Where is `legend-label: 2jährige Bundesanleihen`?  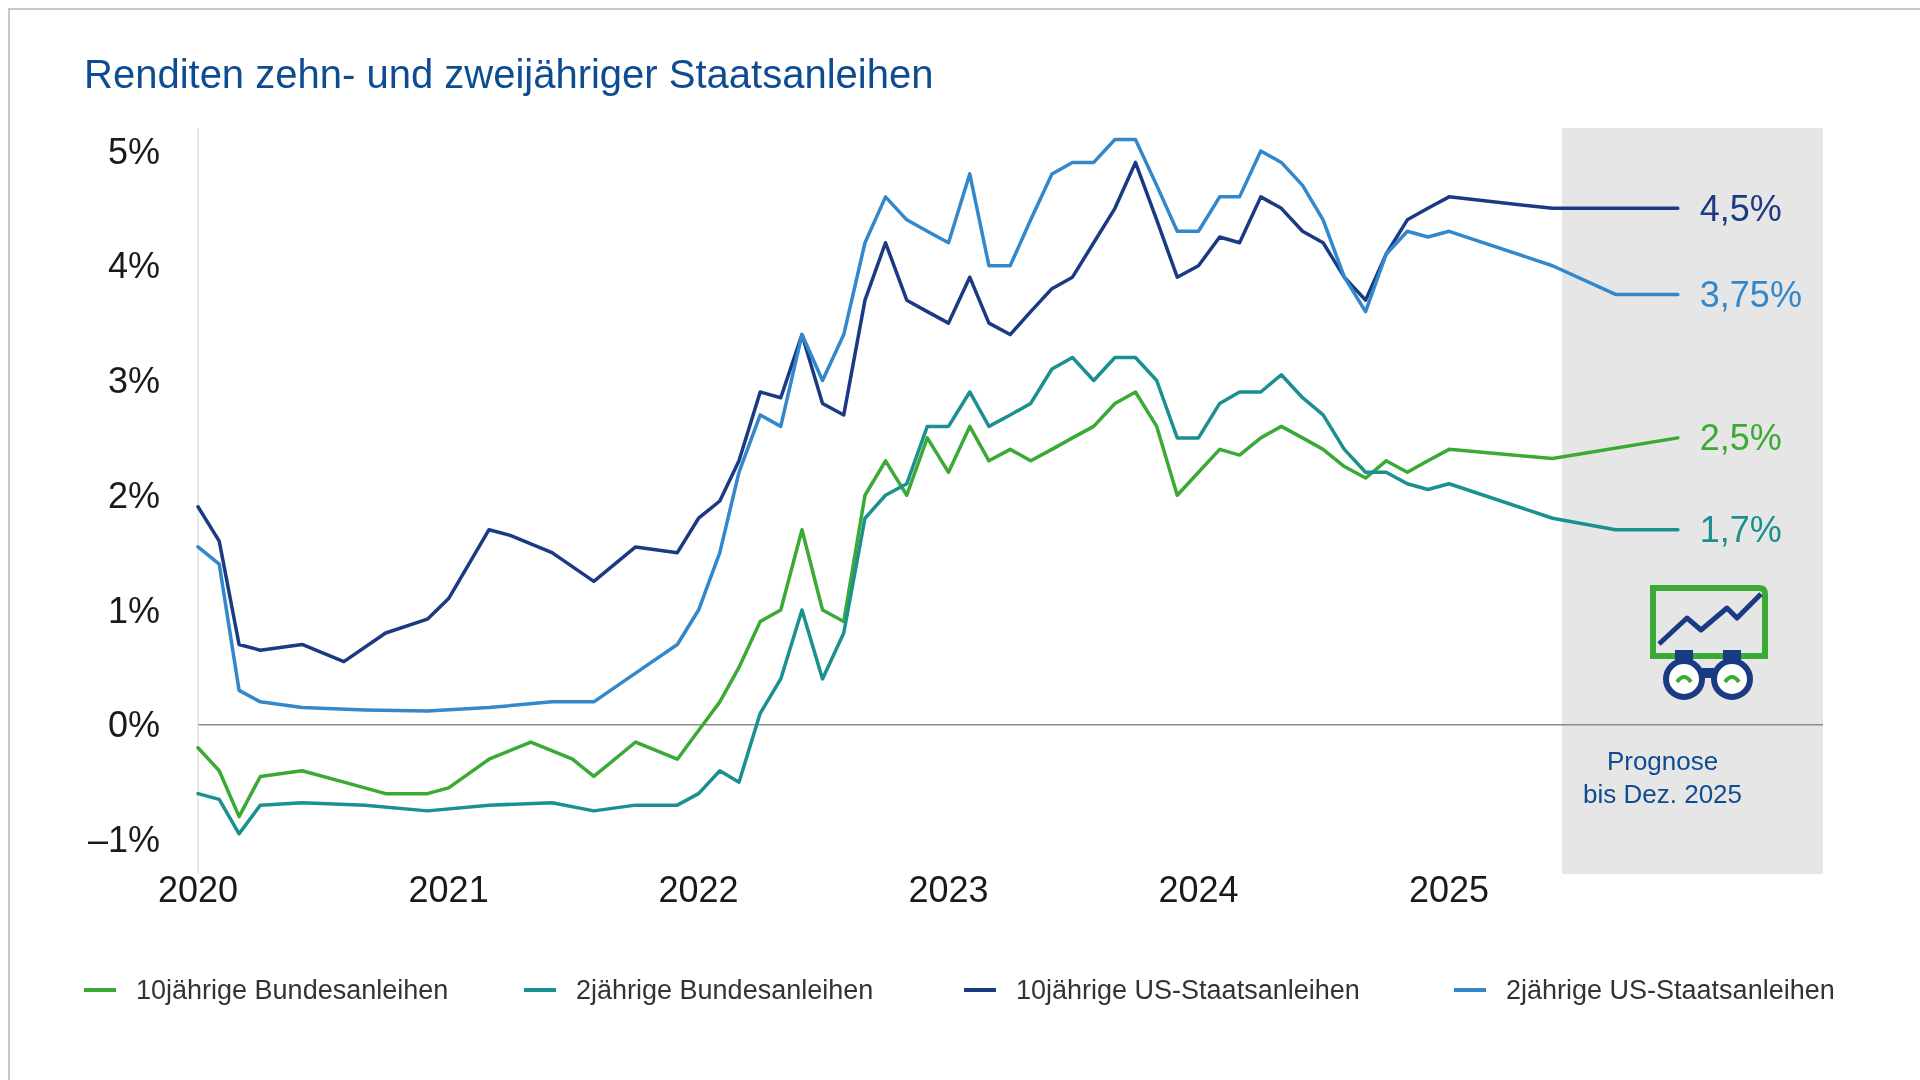
legend-label: 2jährige Bundesanleihen is located at coordinates (725, 990).